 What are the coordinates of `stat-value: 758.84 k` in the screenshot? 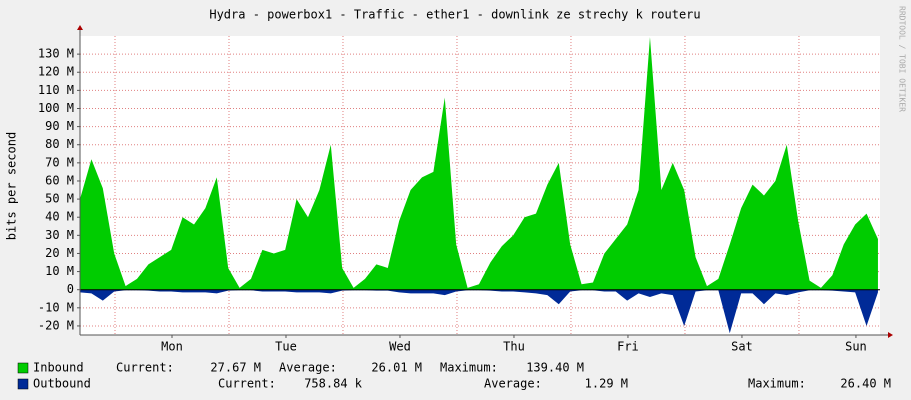 It's located at (333, 384).